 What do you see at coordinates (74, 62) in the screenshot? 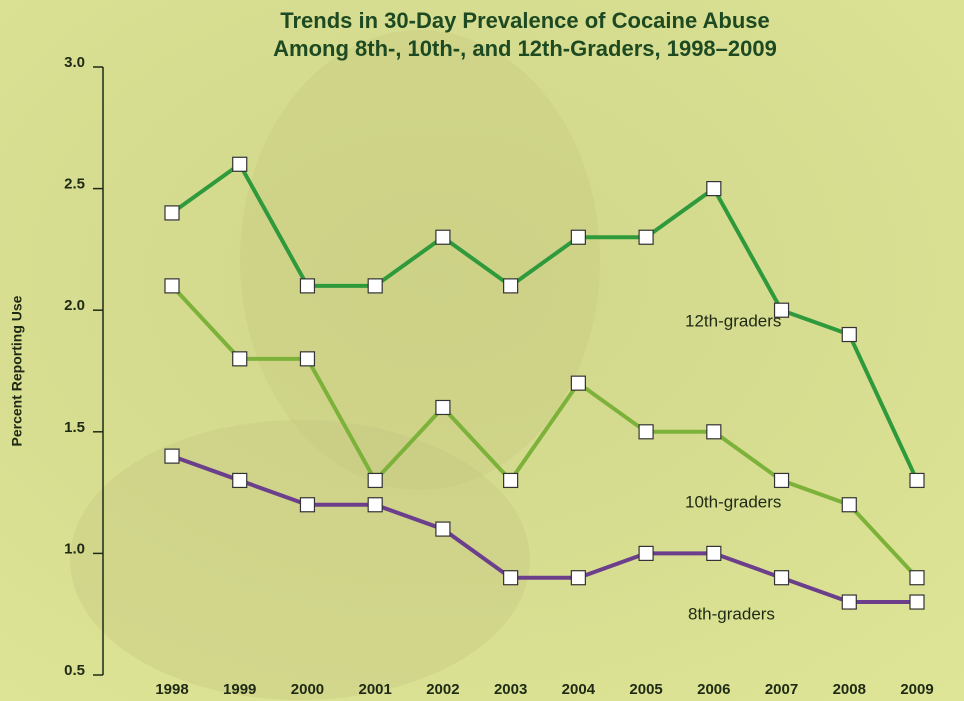
I see `y-tick-label: 3.0` at bounding box center [74, 62].